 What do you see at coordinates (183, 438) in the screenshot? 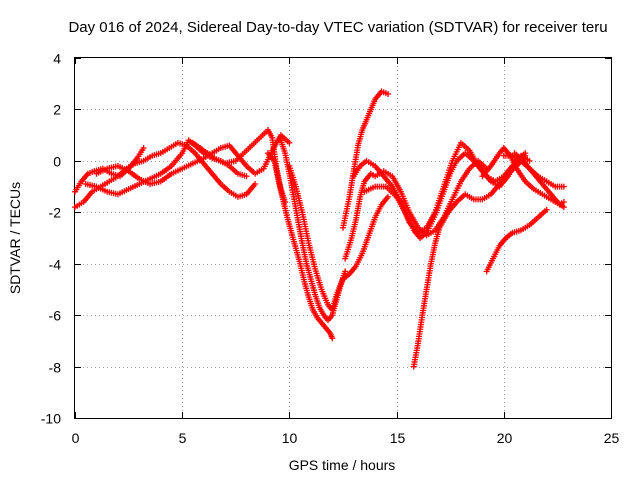
I see `x-tick-label: 5` at bounding box center [183, 438].